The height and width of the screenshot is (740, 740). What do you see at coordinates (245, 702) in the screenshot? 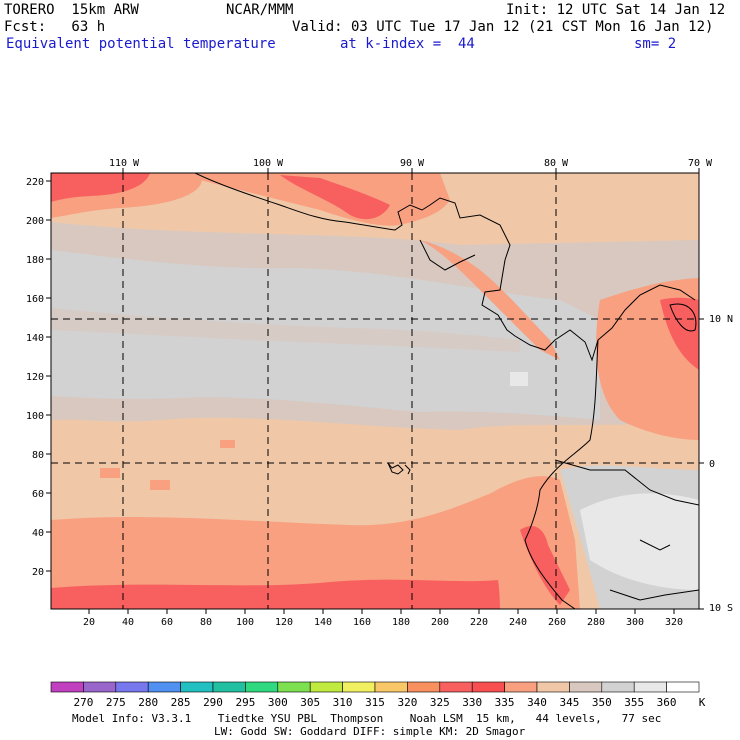
I see `colorbar-label: 295` at bounding box center [245, 702].